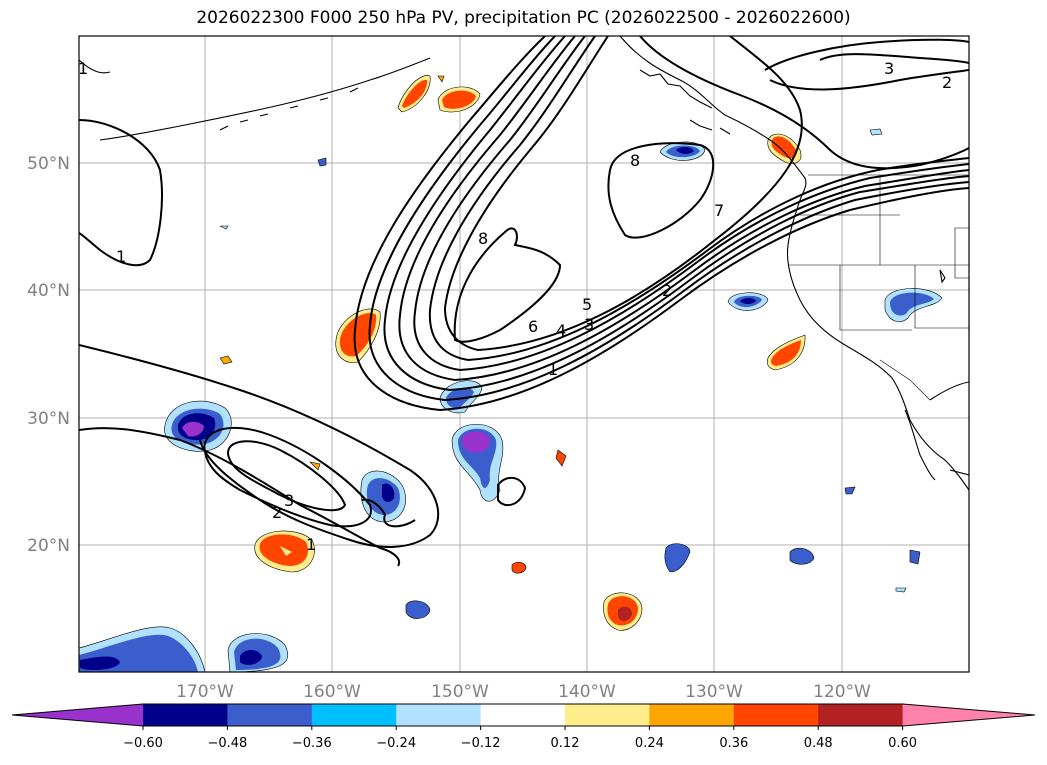 This screenshot has height=765, width=1047. I want to click on positive-anomaly-125w-34n, so click(786, 352).